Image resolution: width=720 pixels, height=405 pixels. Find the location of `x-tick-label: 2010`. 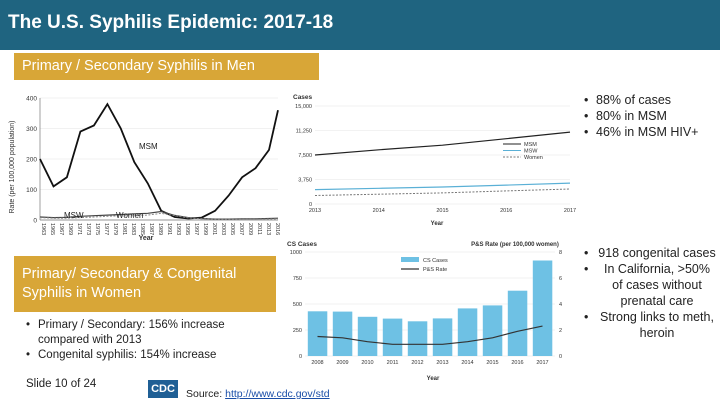

x-tick-label: 2010 is located at coordinates (367, 363).